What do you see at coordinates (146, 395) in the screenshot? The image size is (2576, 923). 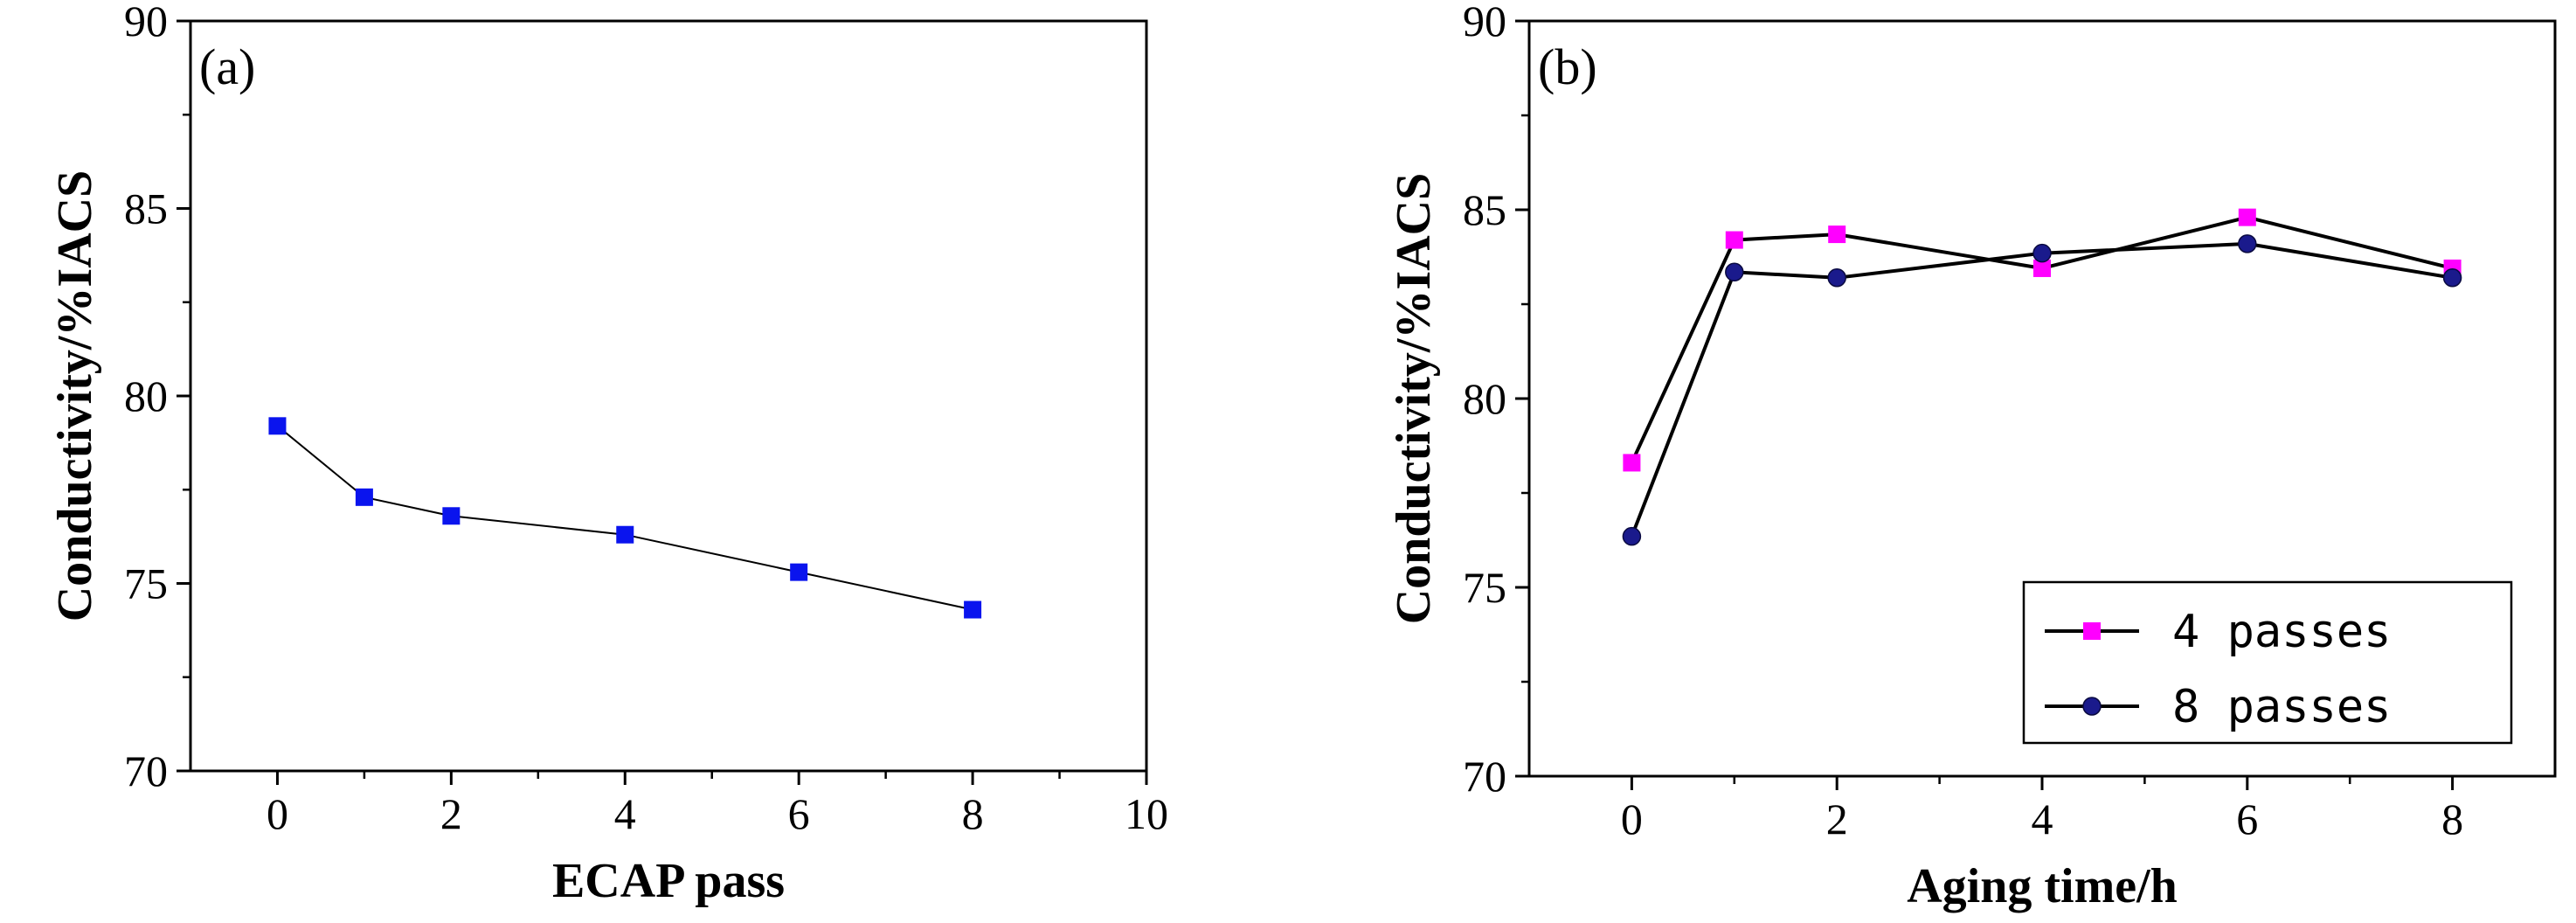 I see `y-tick-label-a-2: 80` at bounding box center [146, 395].